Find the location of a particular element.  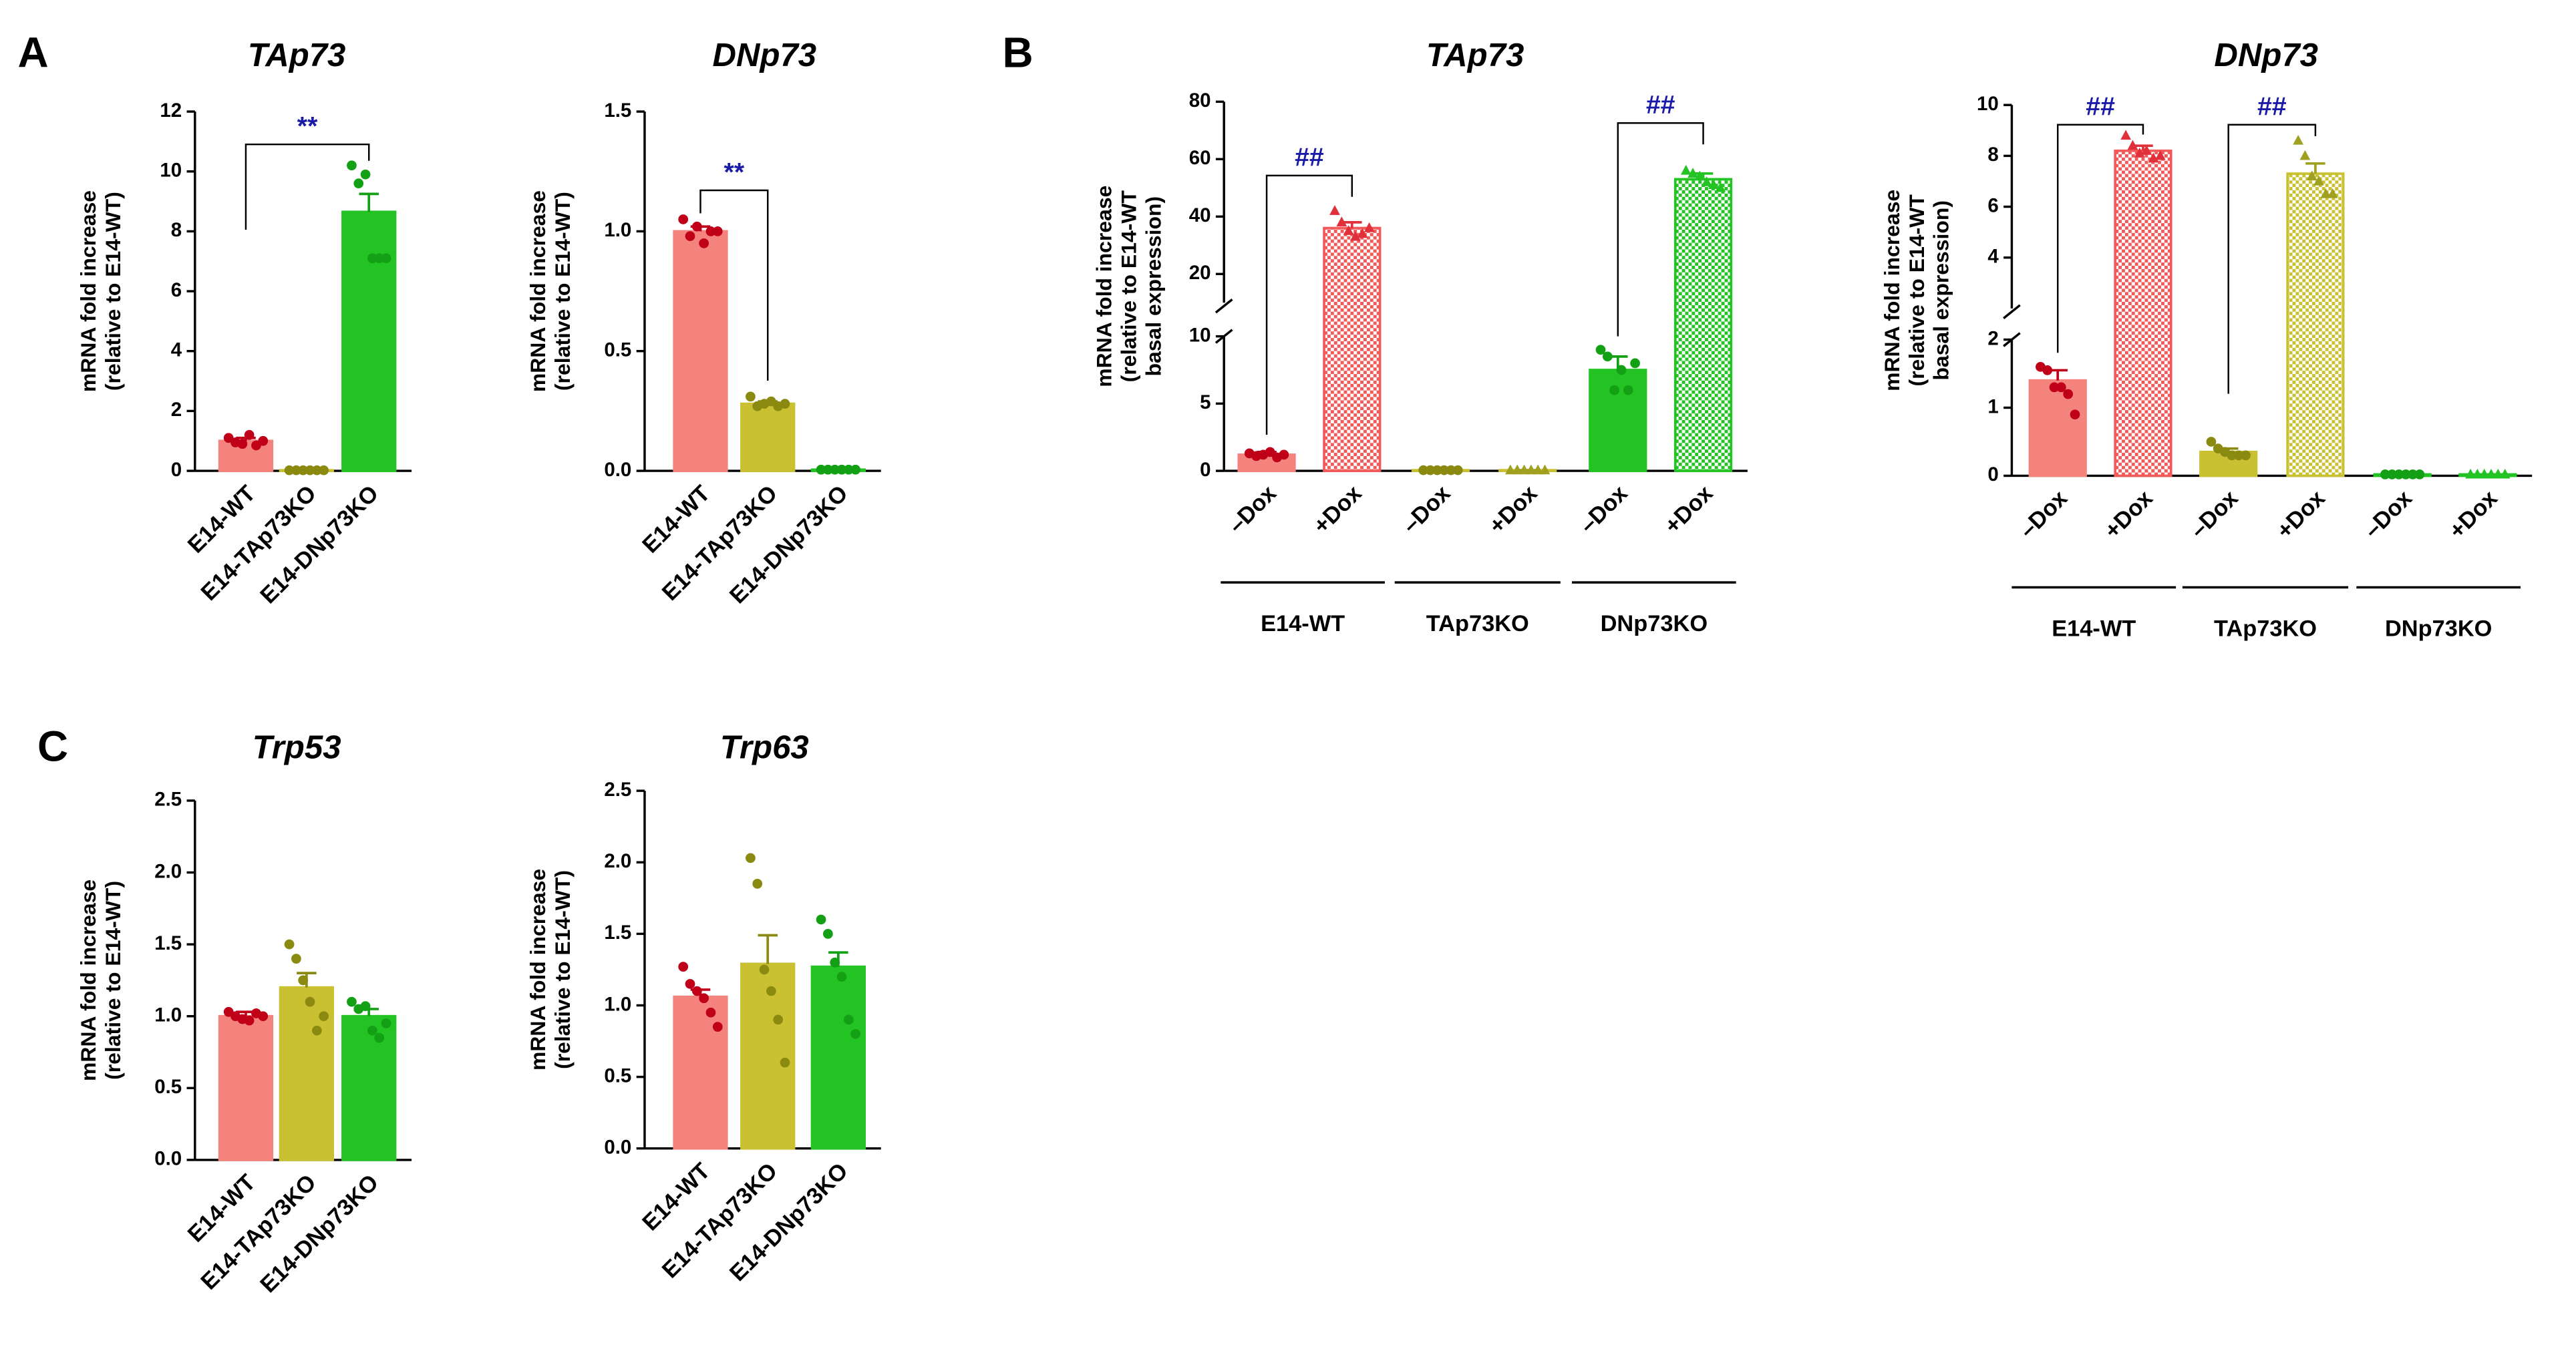

y-tick-label: 4 is located at coordinates (1993, 256).